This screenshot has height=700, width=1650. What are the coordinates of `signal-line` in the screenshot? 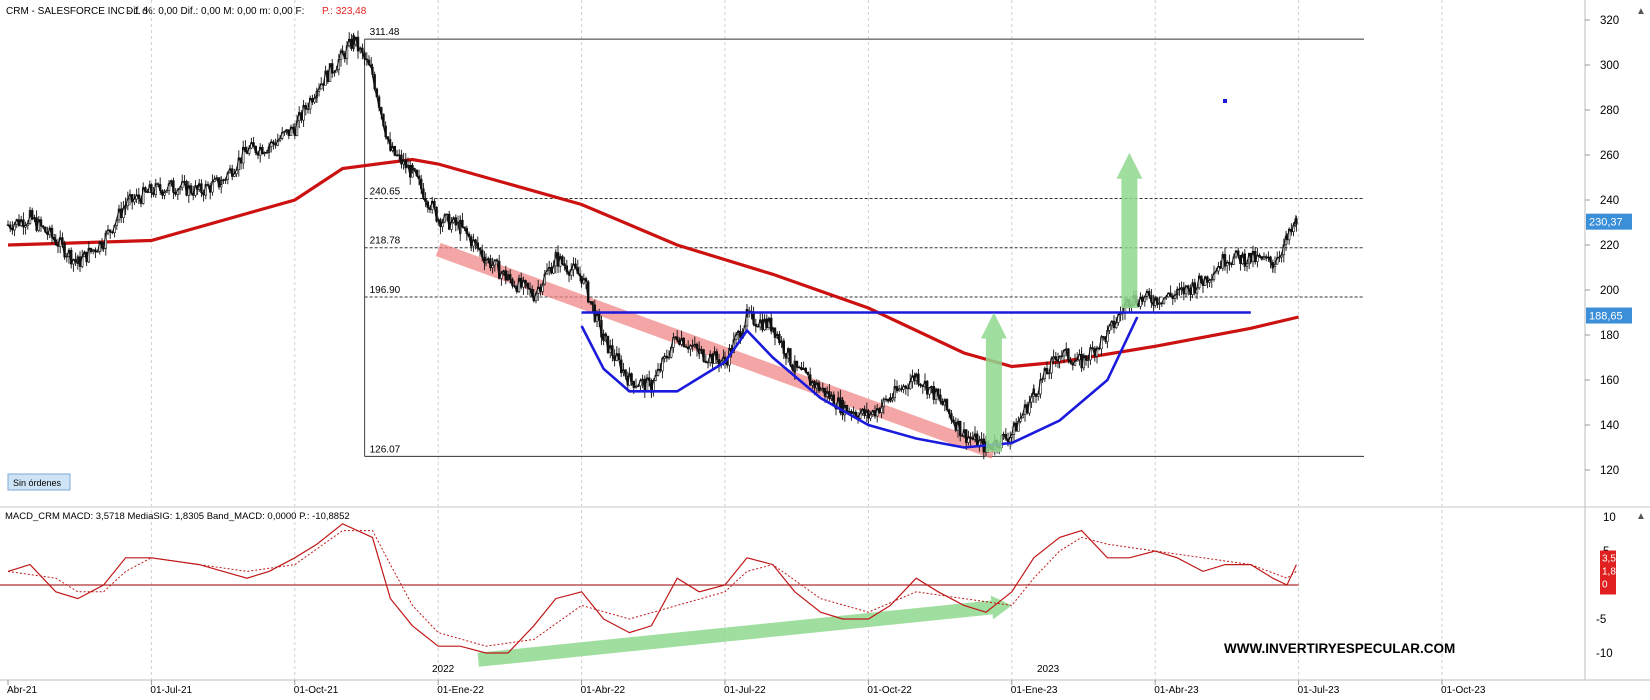 It's located at (652, 588).